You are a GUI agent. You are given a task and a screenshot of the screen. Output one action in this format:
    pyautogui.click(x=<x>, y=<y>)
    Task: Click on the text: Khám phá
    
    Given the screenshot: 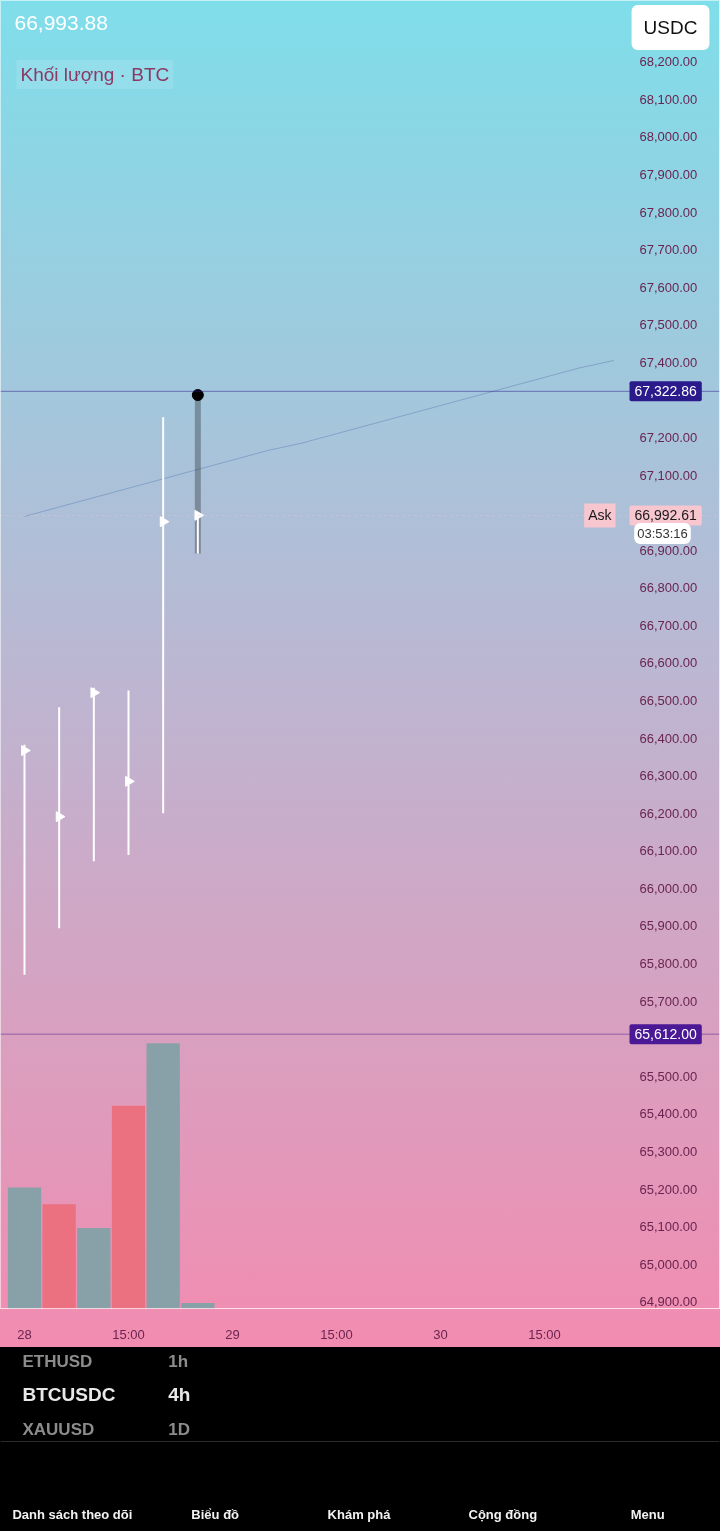 What is the action you would take?
    pyautogui.click(x=359, y=1514)
    